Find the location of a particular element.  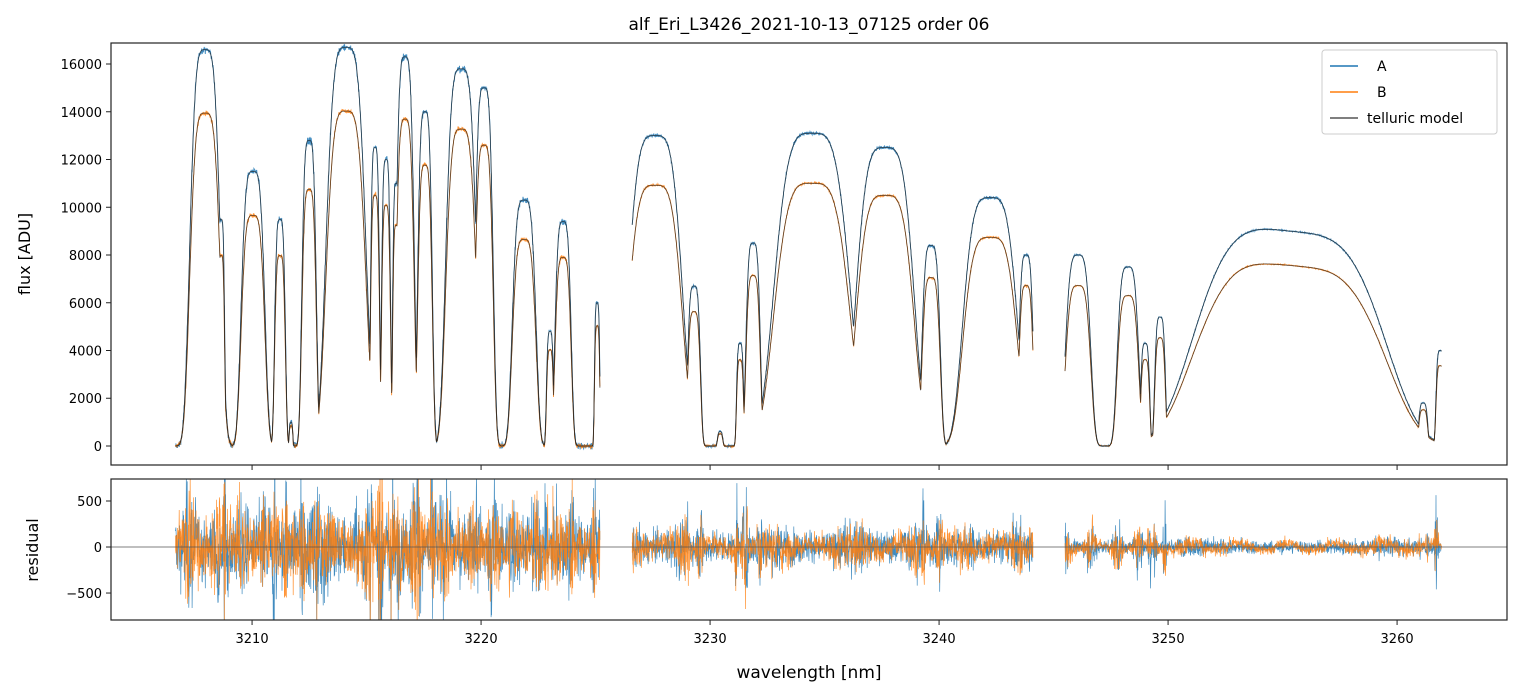

legend-label-b: B is located at coordinates (1382, 93).